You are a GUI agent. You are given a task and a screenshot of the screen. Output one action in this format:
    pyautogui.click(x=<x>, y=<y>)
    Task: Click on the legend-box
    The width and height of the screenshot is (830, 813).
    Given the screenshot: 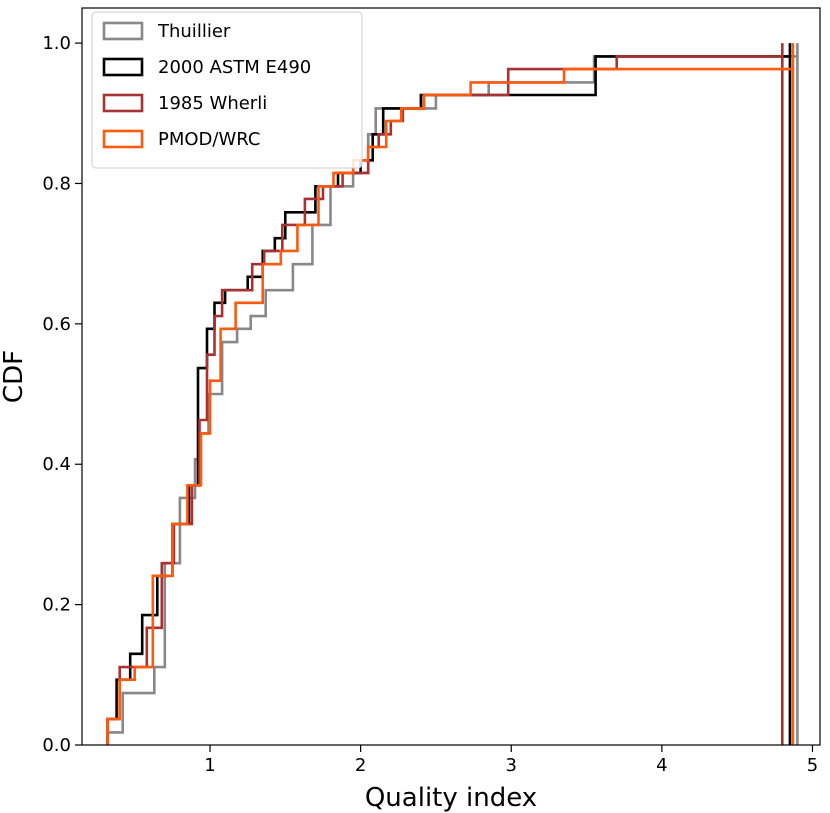 What is the action you would take?
    pyautogui.click(x=227, y=90)
    